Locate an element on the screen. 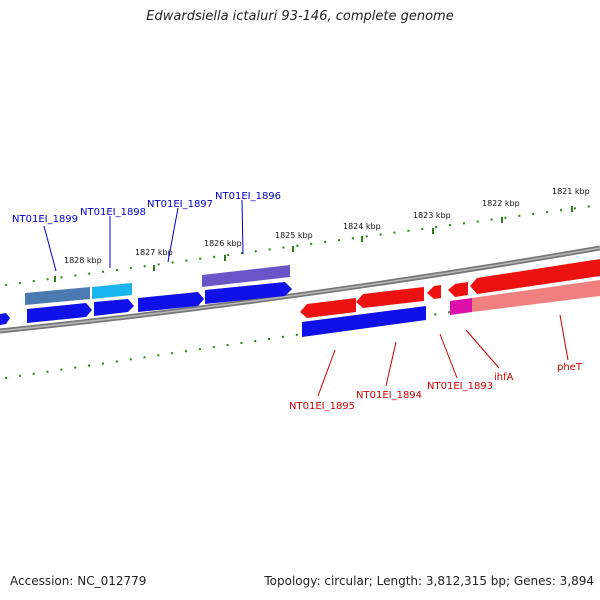 Image resolution: width=600 pixels, height=600 pixels. tick-label: 1823 kbp is located at coordinates (432, 215).